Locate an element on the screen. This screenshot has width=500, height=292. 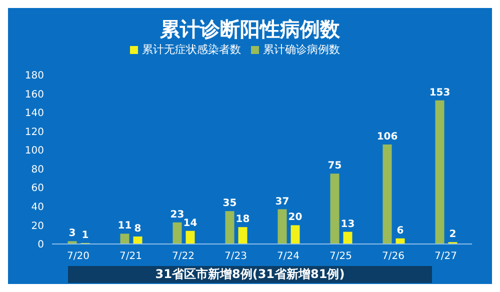
legend-label: 累计无症状感染者数 is located at coordinates (191, 49).